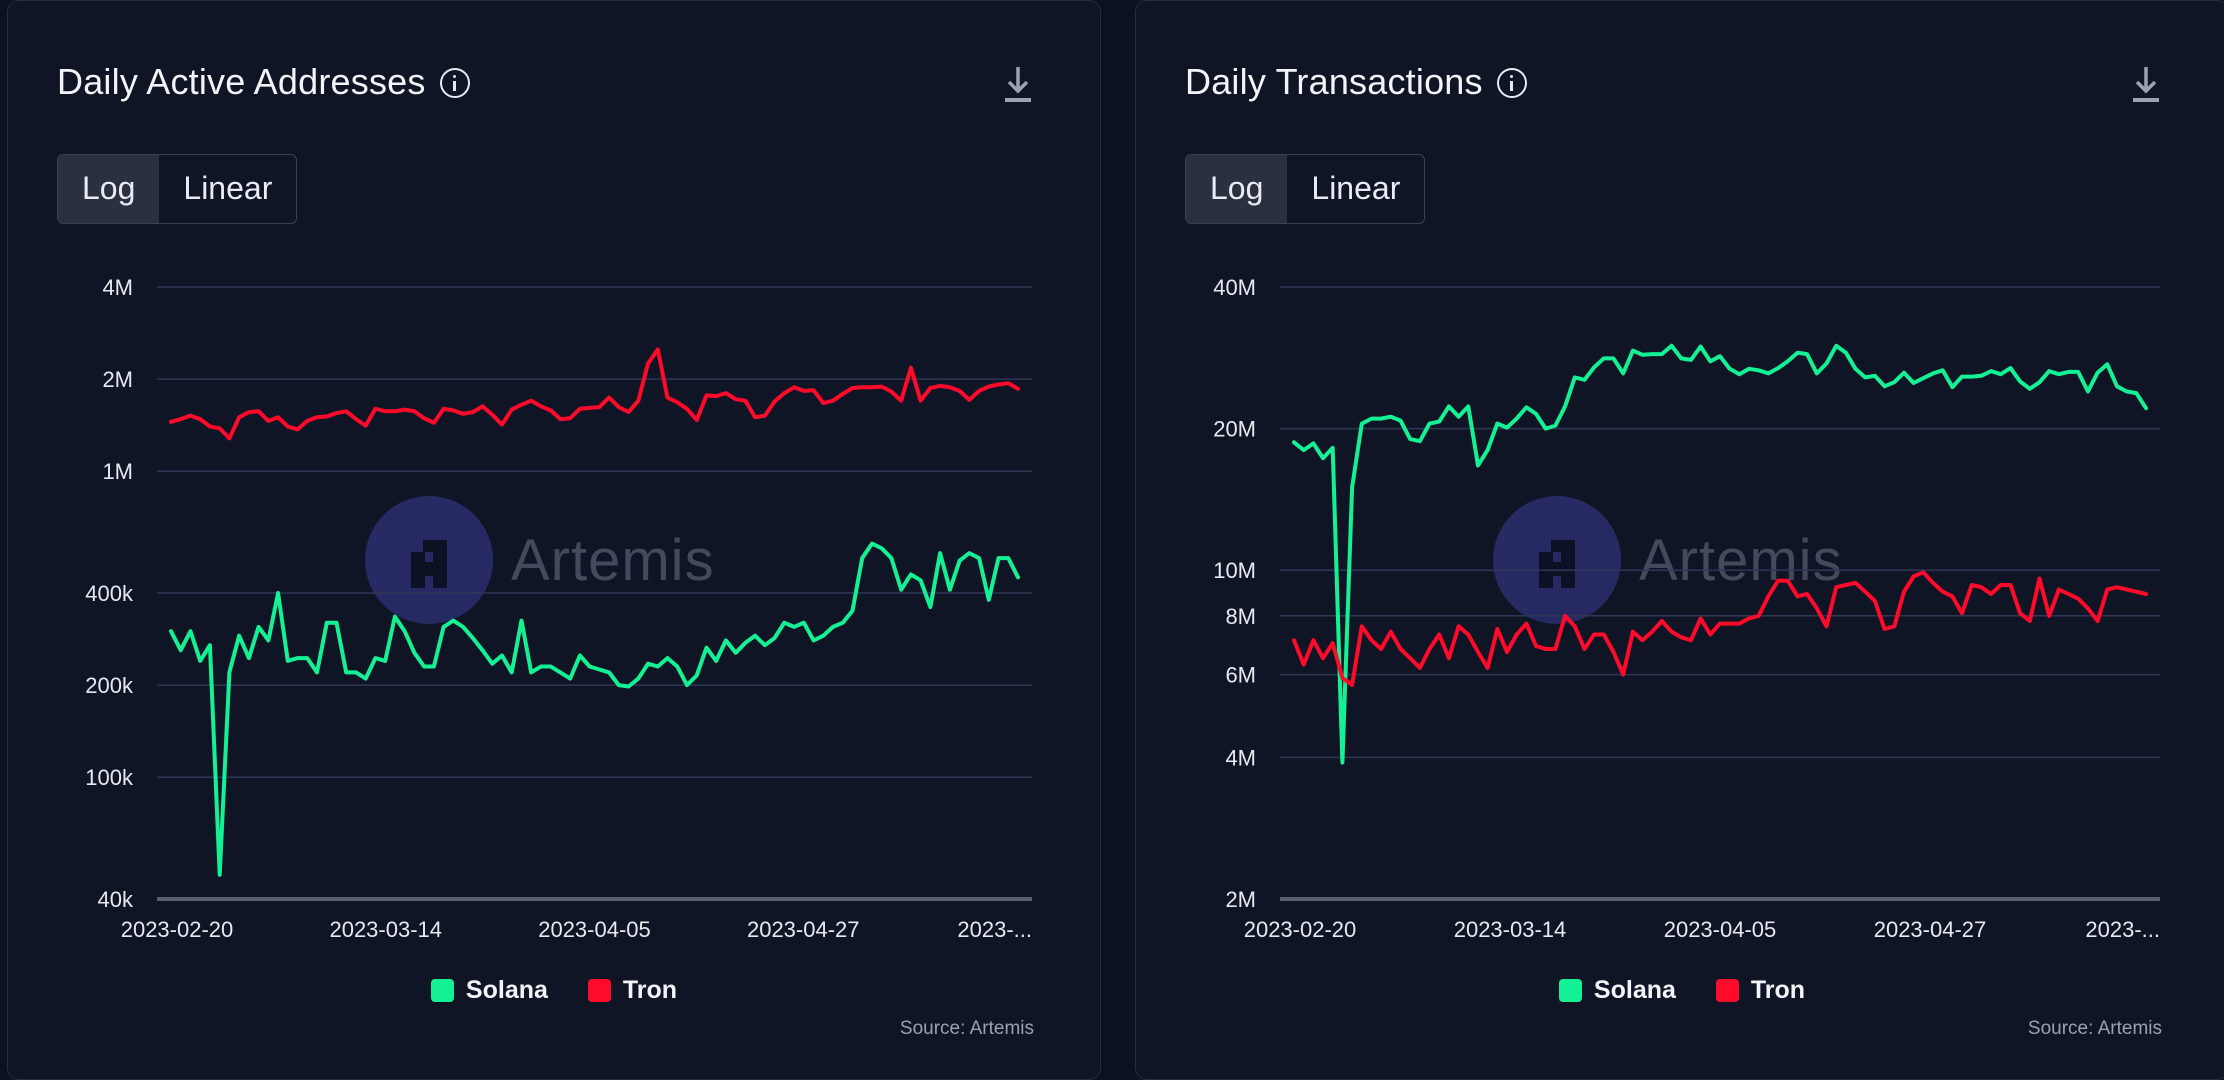 This screenshot has height=1080, width=2224. Describe the element at coordinates (1234, 287) in the screenshot. I see `y-tick-label: 40M` at that location.